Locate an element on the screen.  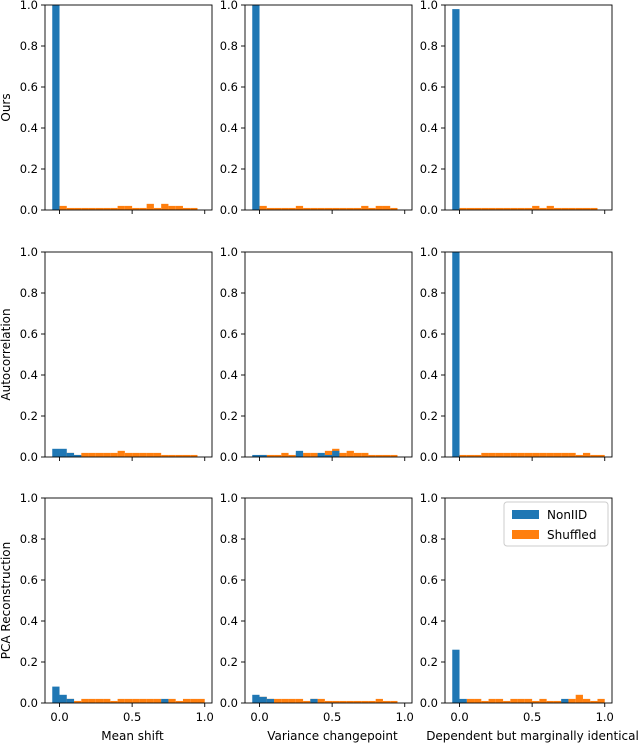
subplot-autocorrelation-dependent-but-marginally-identical: 0.0 0.2 0.4 0.6 0.8 1.0 is located at coordinates (516, 354).